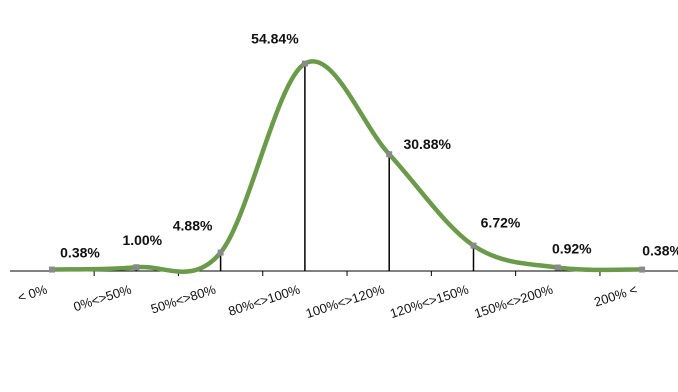 Image resolution: width=678 pixels, height=392 pixels. What do you see at coordinates (572, 249) in the screenshot?
I see `data-label: 0.92%` at bounding box center [572, 249].